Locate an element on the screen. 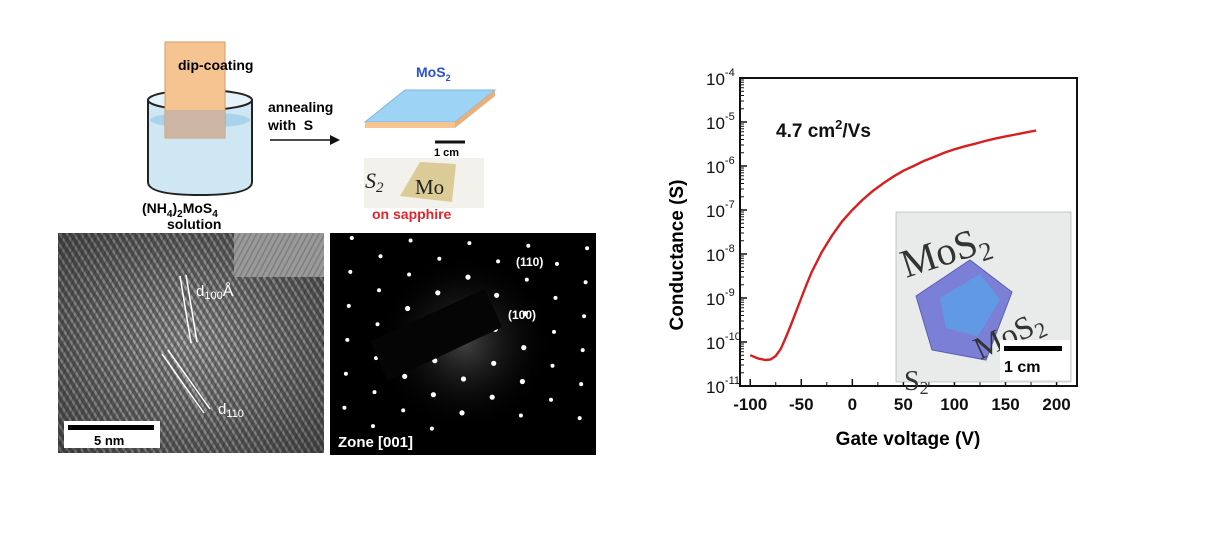 The height and width of the screenshot is (535, 1228). y-tick-label: 10⁻⁴ is located at coordinates (720, 78).